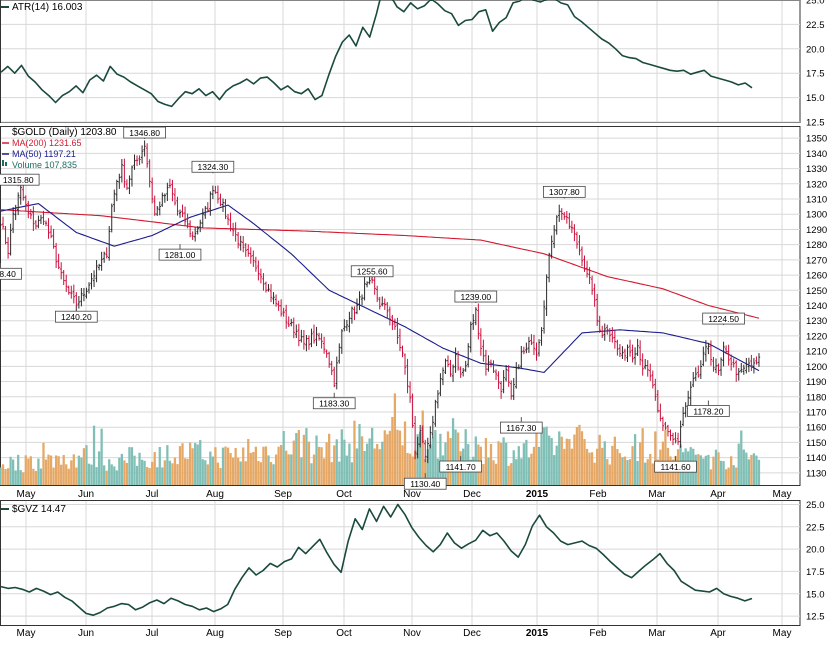 The width and height of the screenshot is (833, 645). I want to click on gvz-ytick-label: 12.5, so click(815, 617).